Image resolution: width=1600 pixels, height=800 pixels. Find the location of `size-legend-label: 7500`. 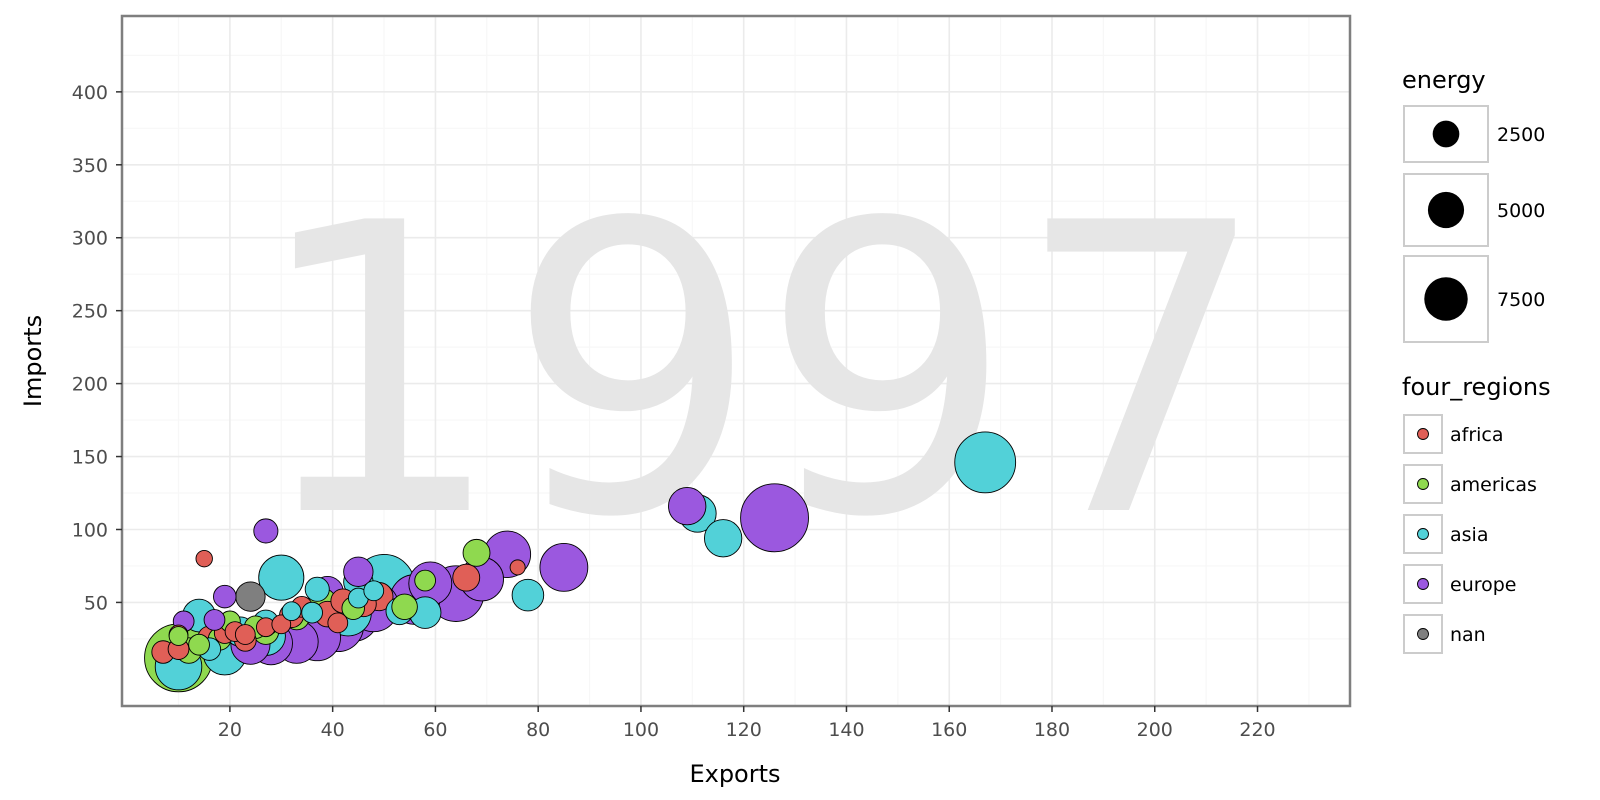

size-legend-label: 7500 is located at coordinates (1521, 300).